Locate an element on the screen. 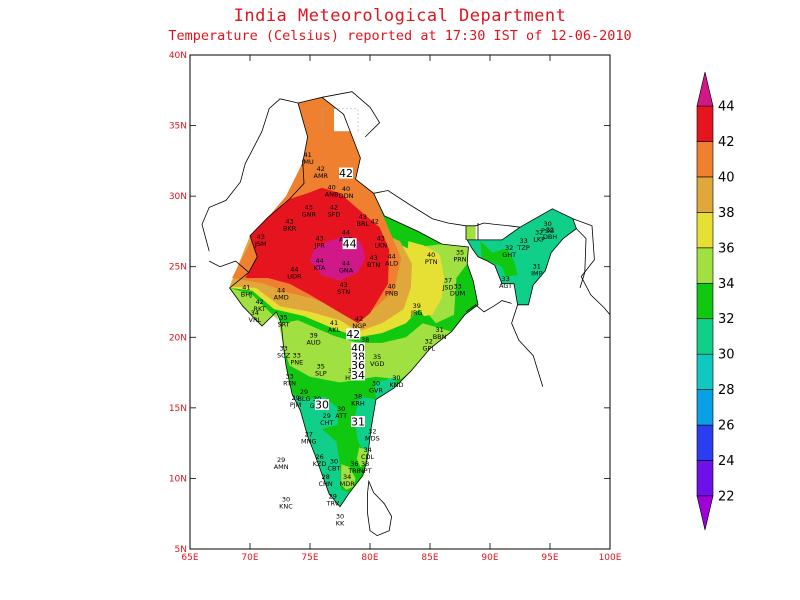  colorbar-label: 34 is located at coordinates (726, 284).